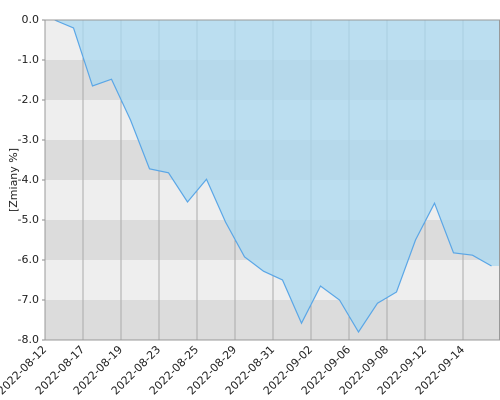 This screenshot has width=500, height=400. What do you see at coordinates (28, 139) in the screenshot?
I see `y-tick-label: -3.0` at bounding box center [28, 139].